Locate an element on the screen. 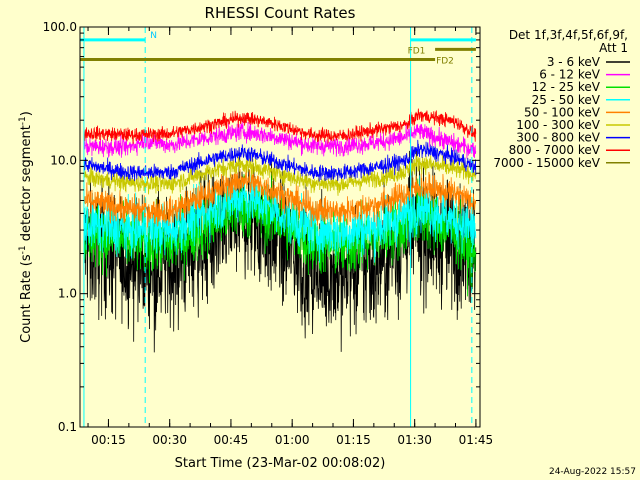 This screenshot has height=480, width=640. y-axis-label-sup1: -1 is located at coordinates (23, 249).